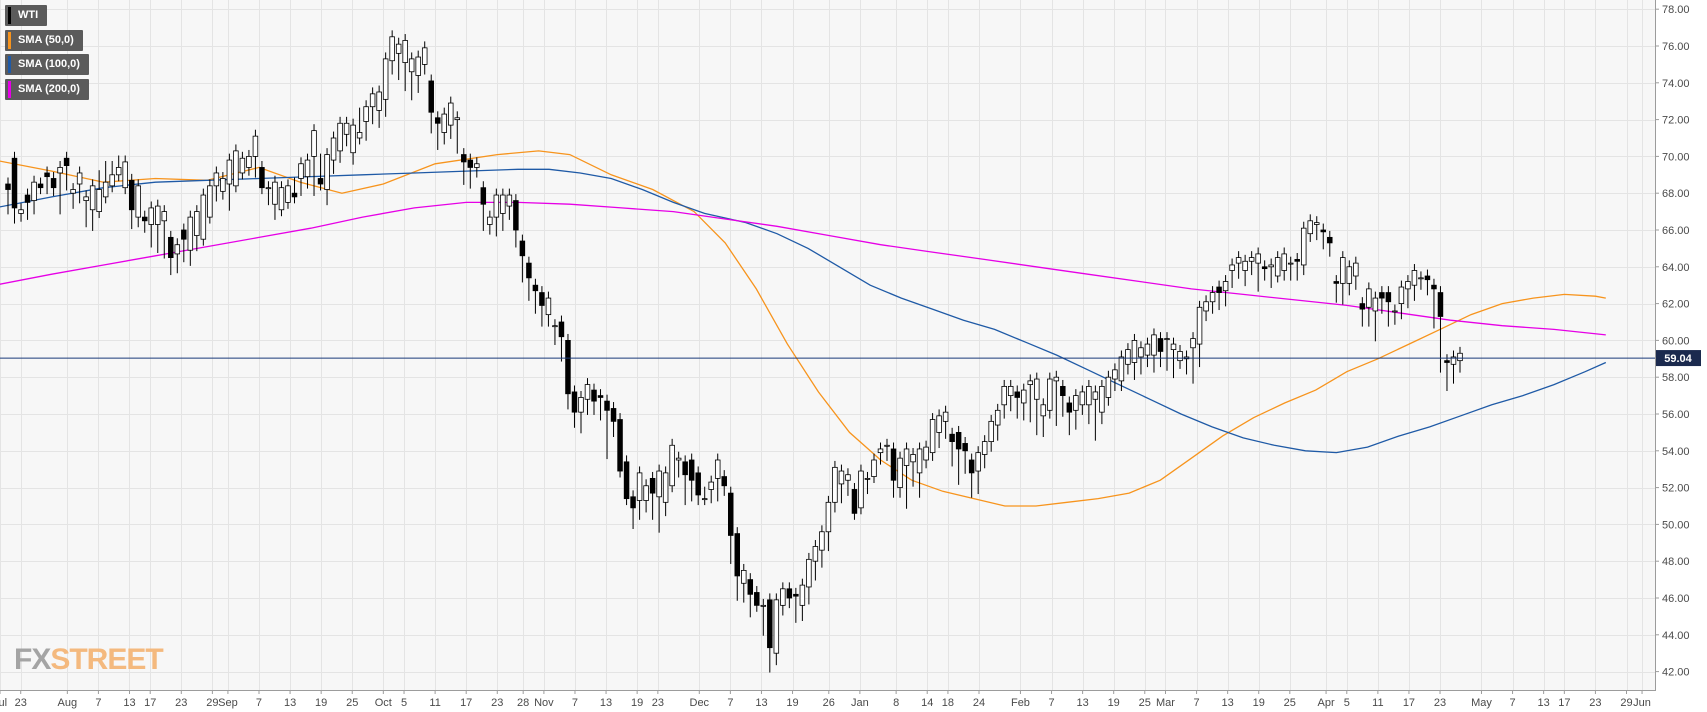  Describe the element at coordinates (853, 701) in the screenshot. I see `x-axis-area` at that location.